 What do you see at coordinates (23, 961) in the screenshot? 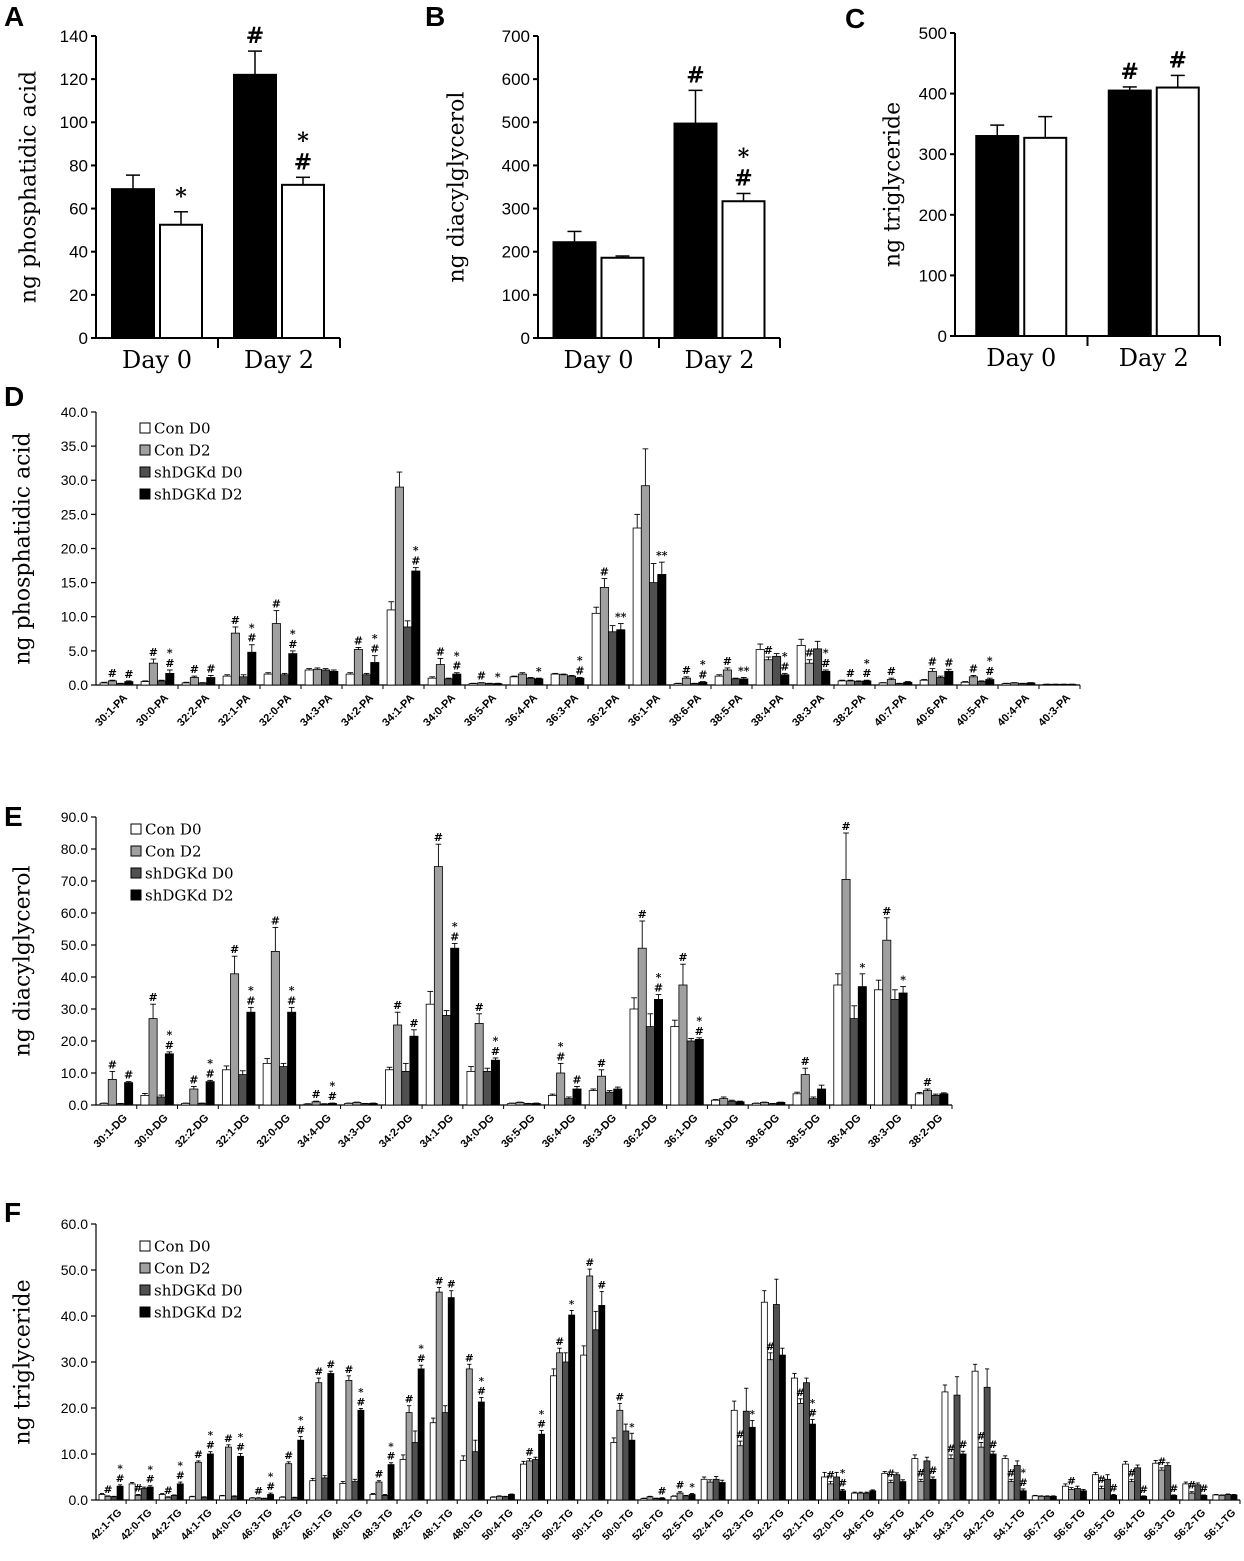
I see `y-axis-label: ng diacylglycerol` at bounding box center [23, 961].